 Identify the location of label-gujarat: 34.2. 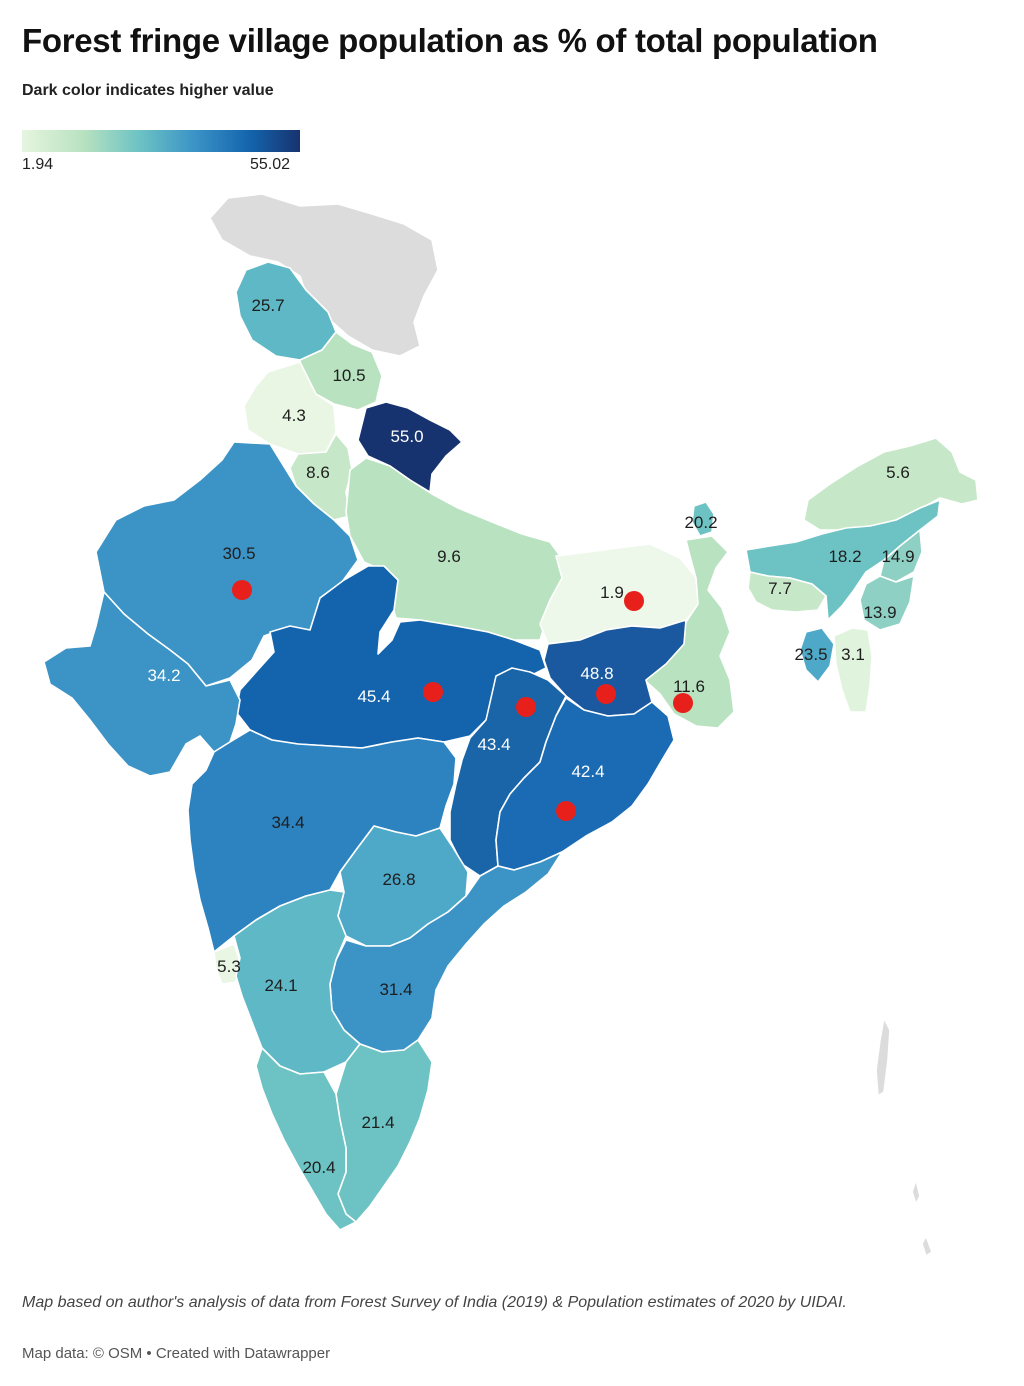
(163, 675).